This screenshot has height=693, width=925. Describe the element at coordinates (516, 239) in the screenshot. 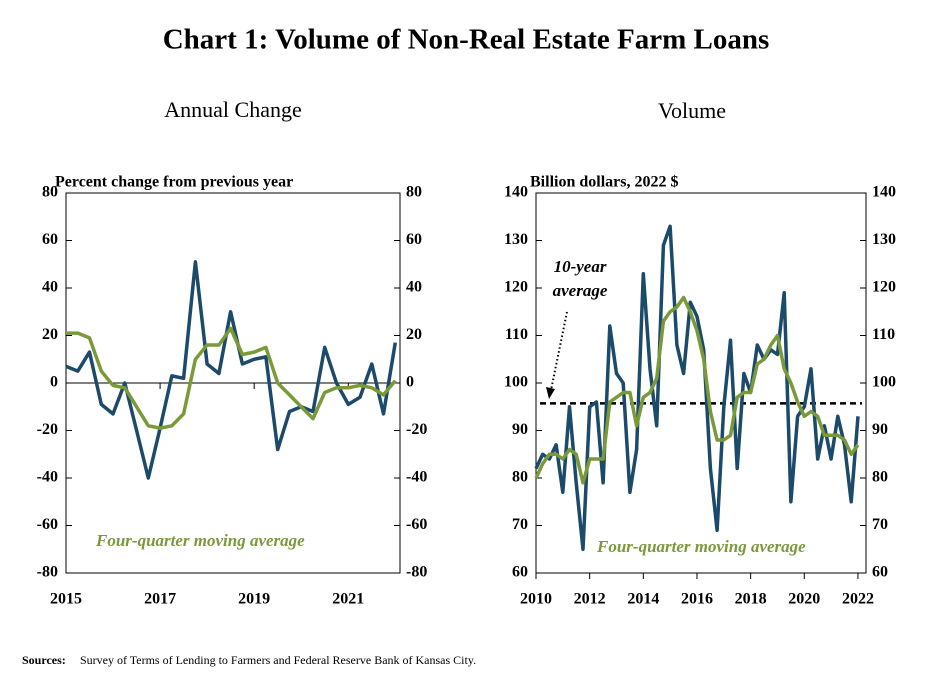

I see `y-tick-label: 130` at that location.